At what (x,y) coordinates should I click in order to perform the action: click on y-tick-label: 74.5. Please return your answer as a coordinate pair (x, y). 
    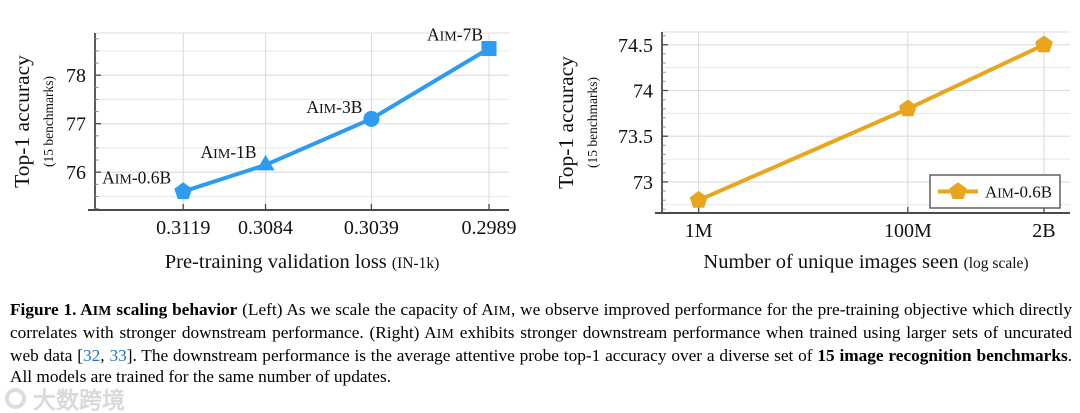
    Looking at the image, I should click on (635, 46).